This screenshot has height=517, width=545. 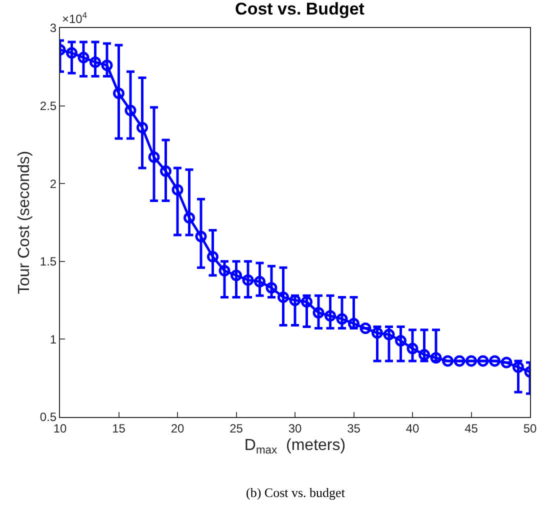 What do you see at coordinates (295, 428) in the screenshot?
I see `x-tick-label: 30` at bounding box center [295, 428].